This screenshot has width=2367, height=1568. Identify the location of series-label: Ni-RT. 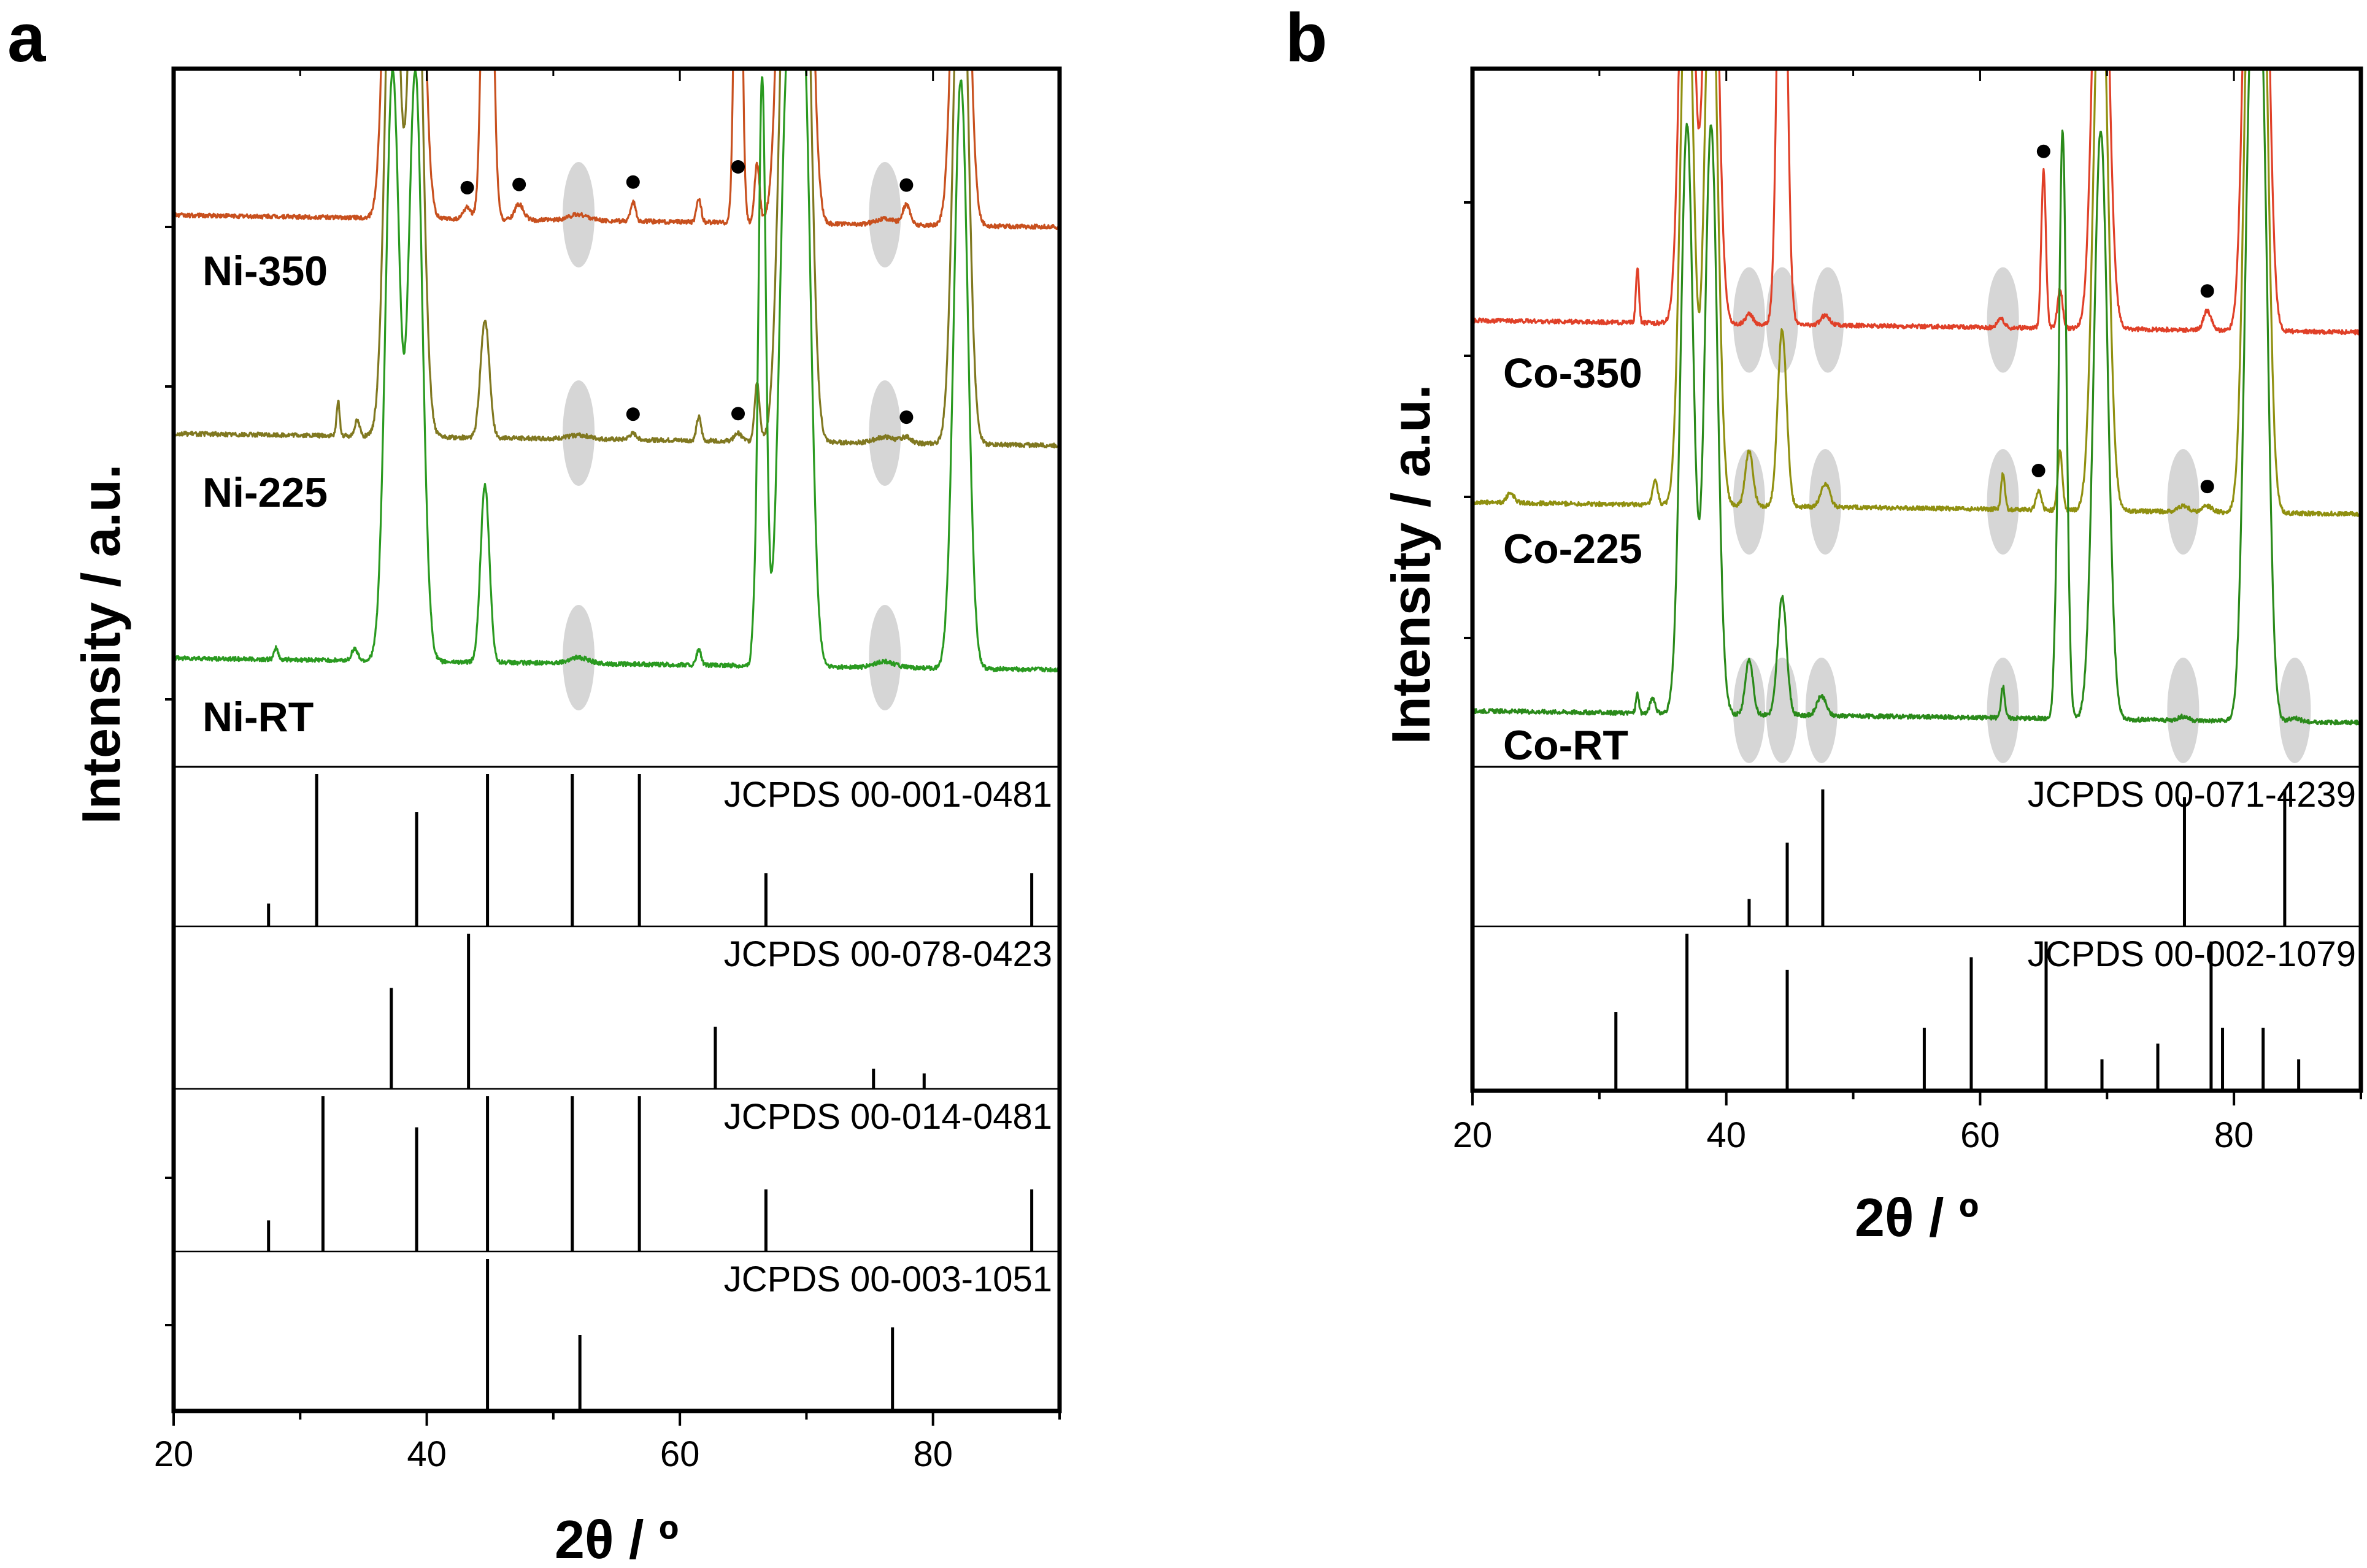
(258, 717).